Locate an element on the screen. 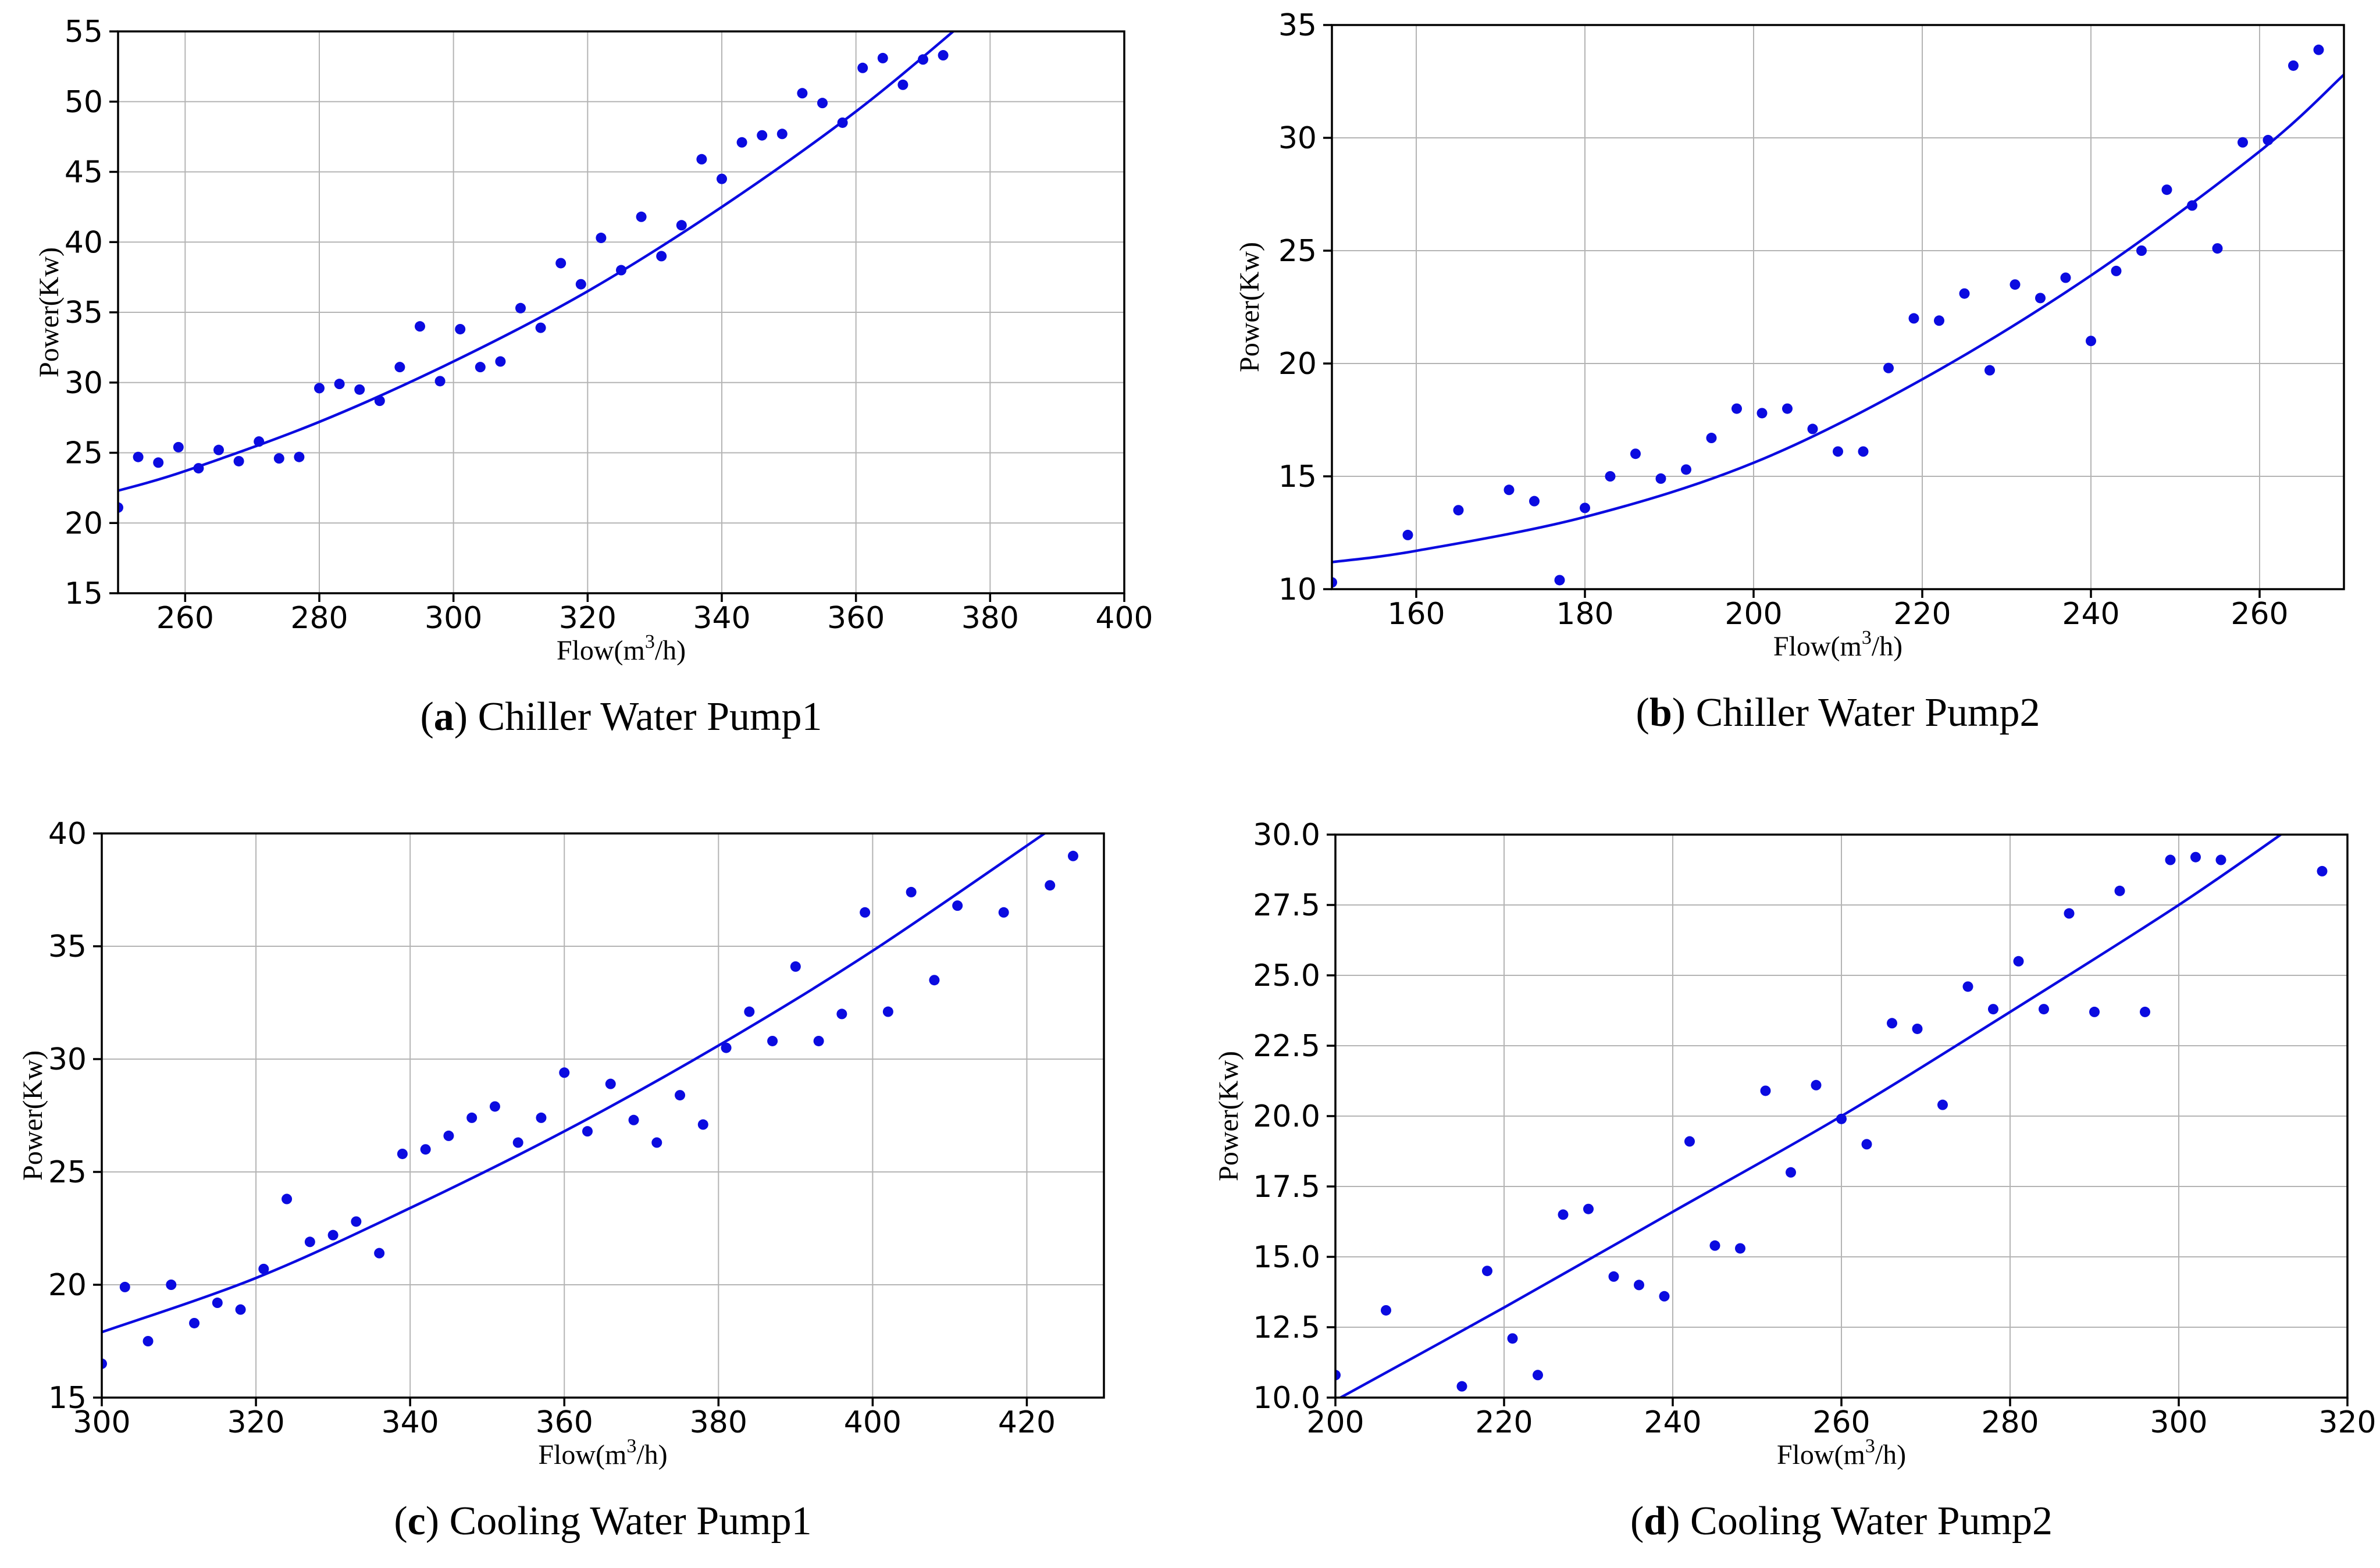 This screenshot has height=1568, width=2380. caption-c: (c) Cooling Water Pump1 is located at coordinates (603, 1521).